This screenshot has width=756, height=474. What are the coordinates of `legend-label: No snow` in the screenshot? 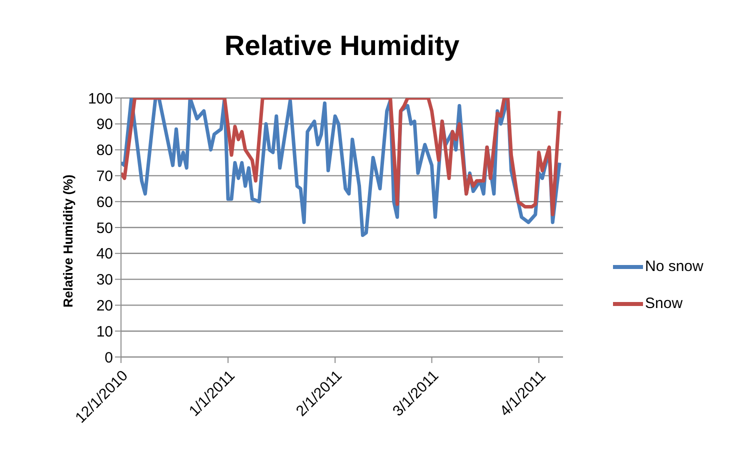 It's located at (674, 266).